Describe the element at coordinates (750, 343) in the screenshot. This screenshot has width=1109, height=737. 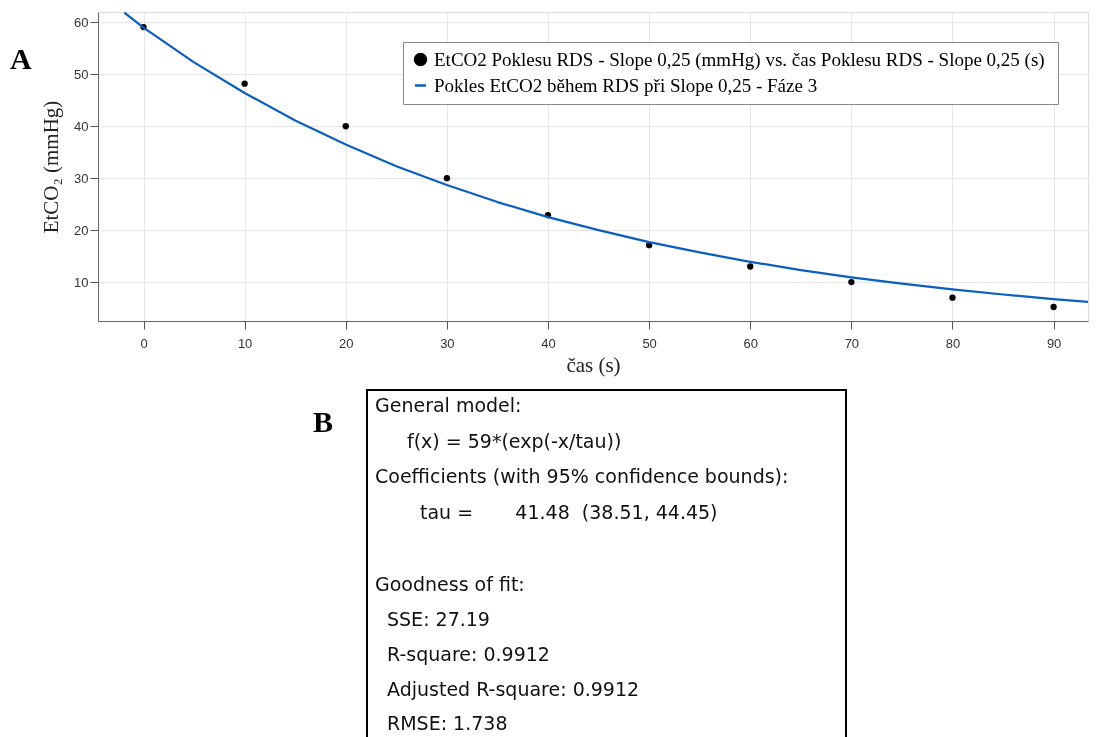
I see `x-tick-label: 60` at that location.